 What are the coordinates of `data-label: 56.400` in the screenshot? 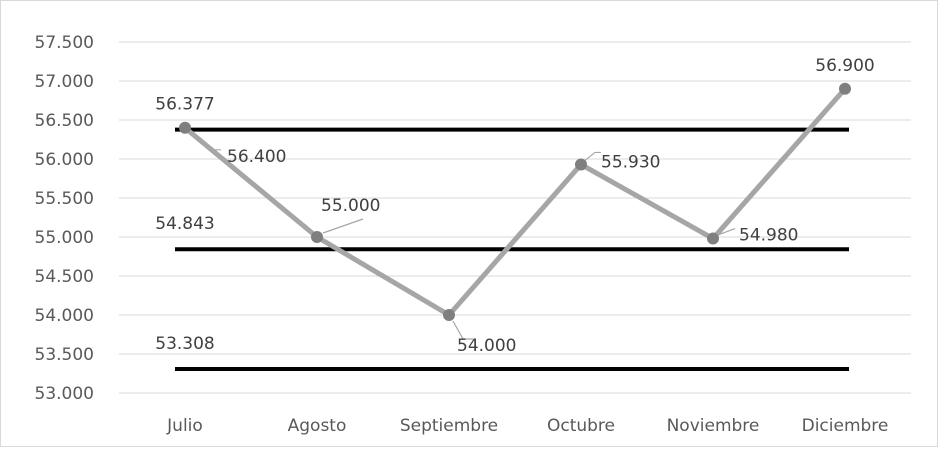 It's located at (256, 157).